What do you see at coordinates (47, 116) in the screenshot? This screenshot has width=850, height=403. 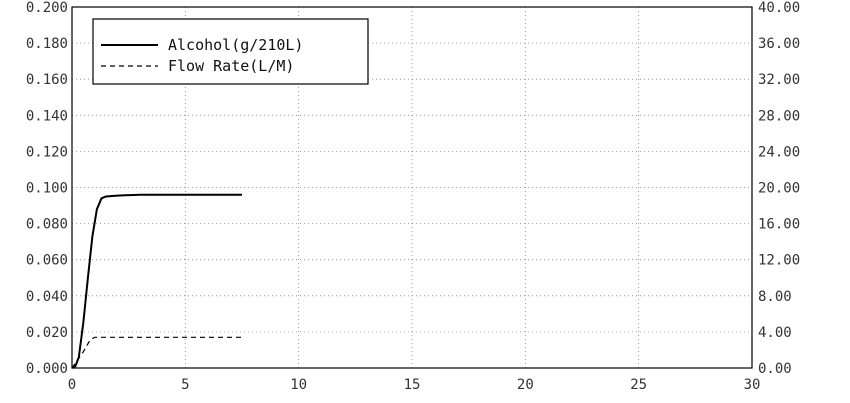 I see `left-y-tick-label: 0.140` at bounding box center [47, 116].